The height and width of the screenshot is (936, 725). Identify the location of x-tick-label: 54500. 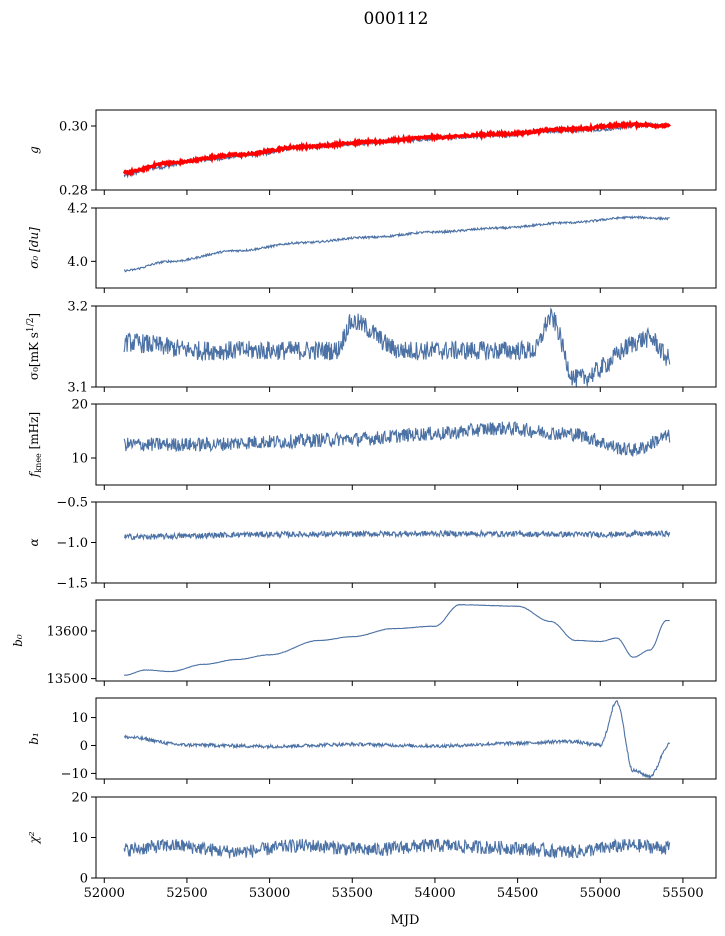
(517, 893).